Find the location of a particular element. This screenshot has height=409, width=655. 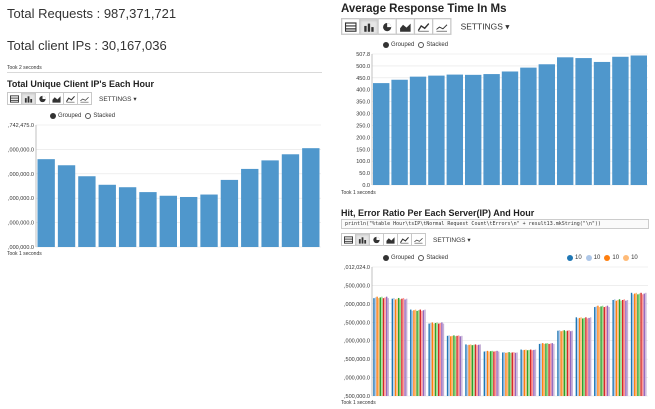

line-chart-icon is located at coordinates (404, 239).